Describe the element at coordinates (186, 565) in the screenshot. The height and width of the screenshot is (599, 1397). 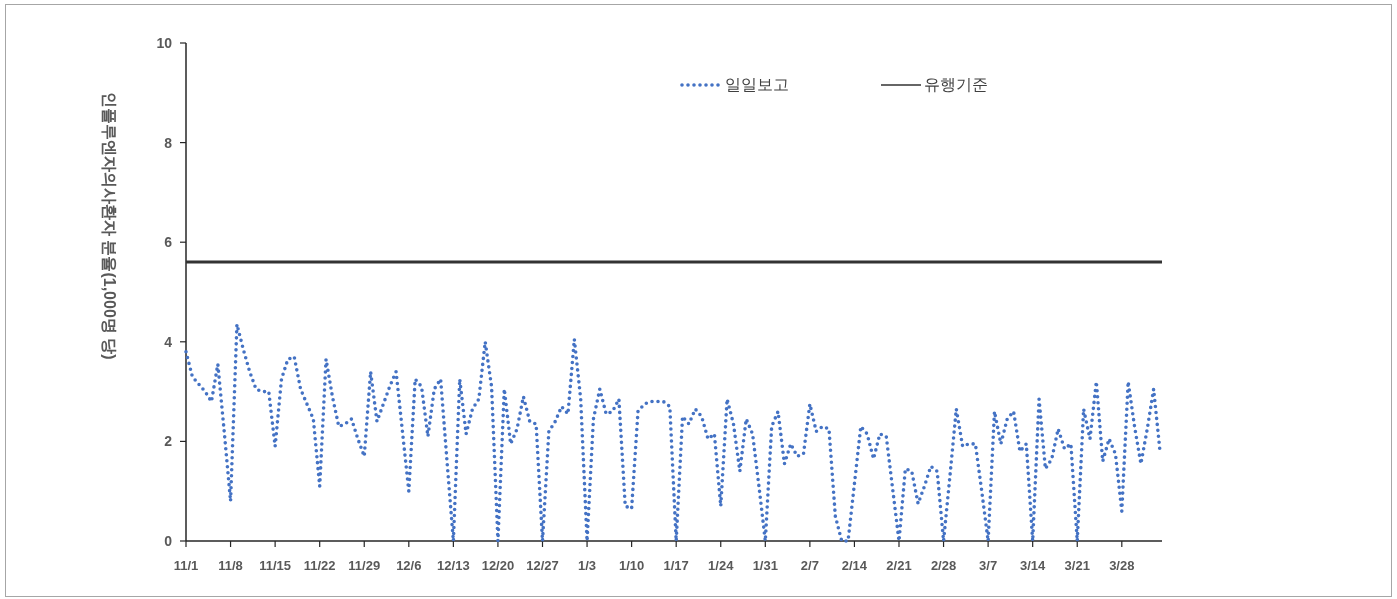
I see `x-tick-label: 11/1` at that location.